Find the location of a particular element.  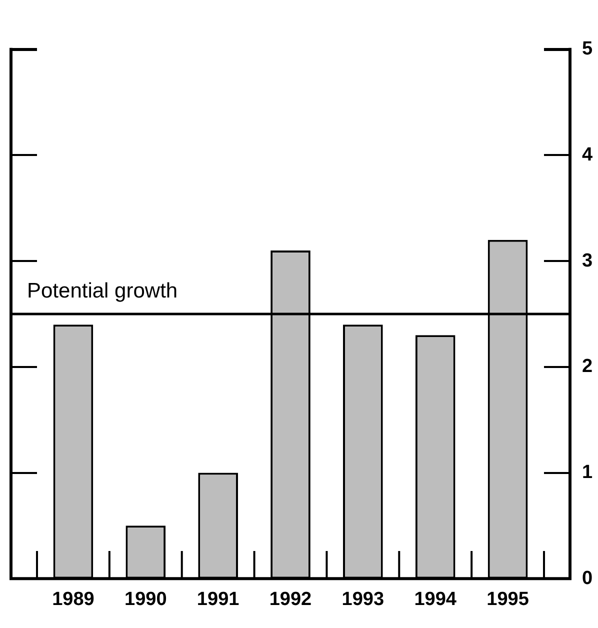

x-tick-label: 1993 is located at coordinates (363, 599).